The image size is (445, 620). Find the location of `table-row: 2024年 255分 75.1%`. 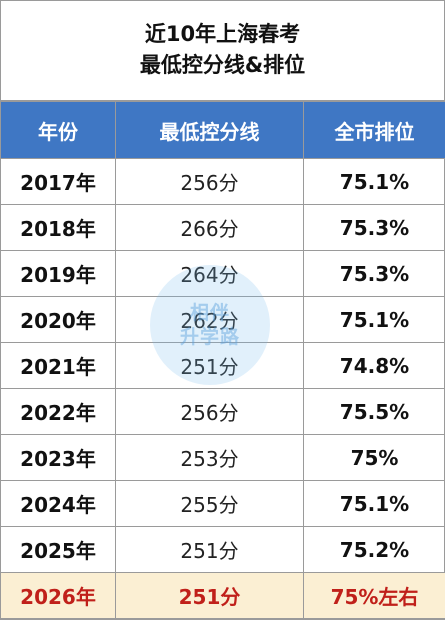

table-row: 2024年 255分 75.1% is located at coordinates (222, 503).